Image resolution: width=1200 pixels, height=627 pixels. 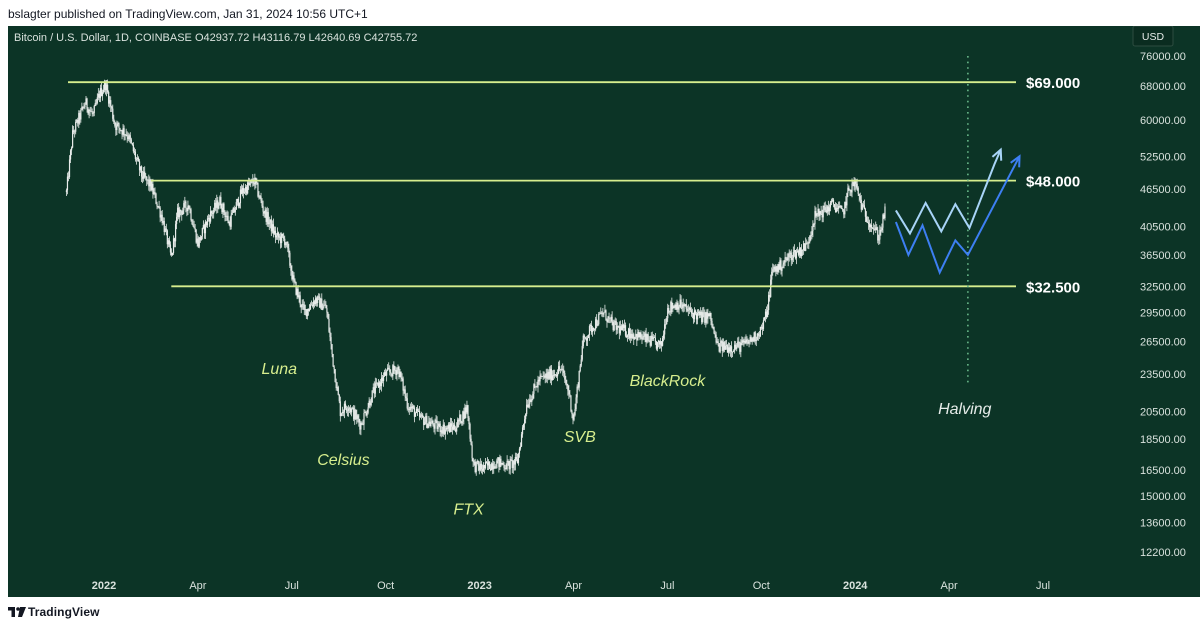 I want to click on tradingview-logo-icon, so click(x=17, y=612).